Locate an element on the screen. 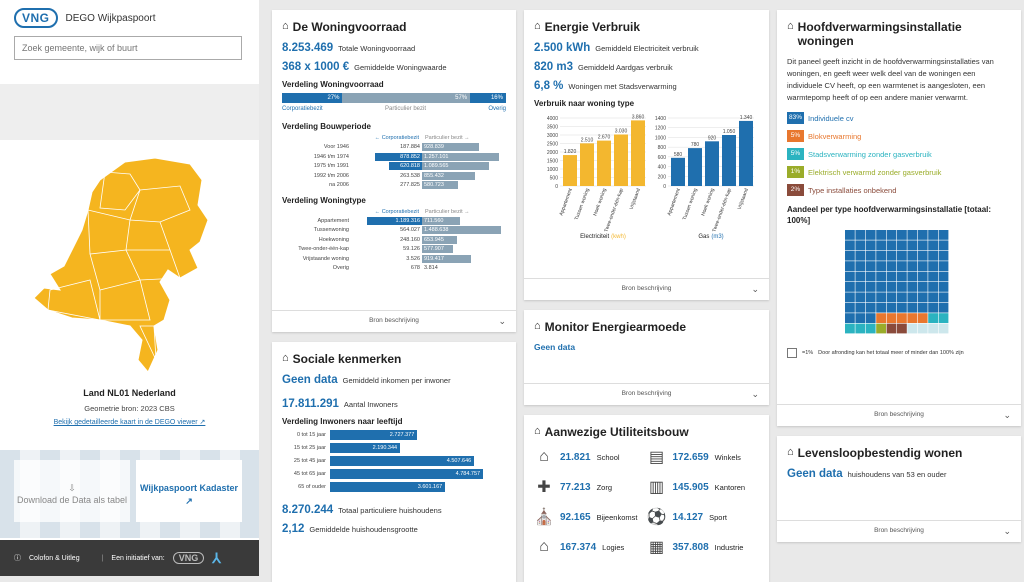  kadaster-button: Wijkpaspoort Kadaster ↗ is located at coordinates (189, 491).